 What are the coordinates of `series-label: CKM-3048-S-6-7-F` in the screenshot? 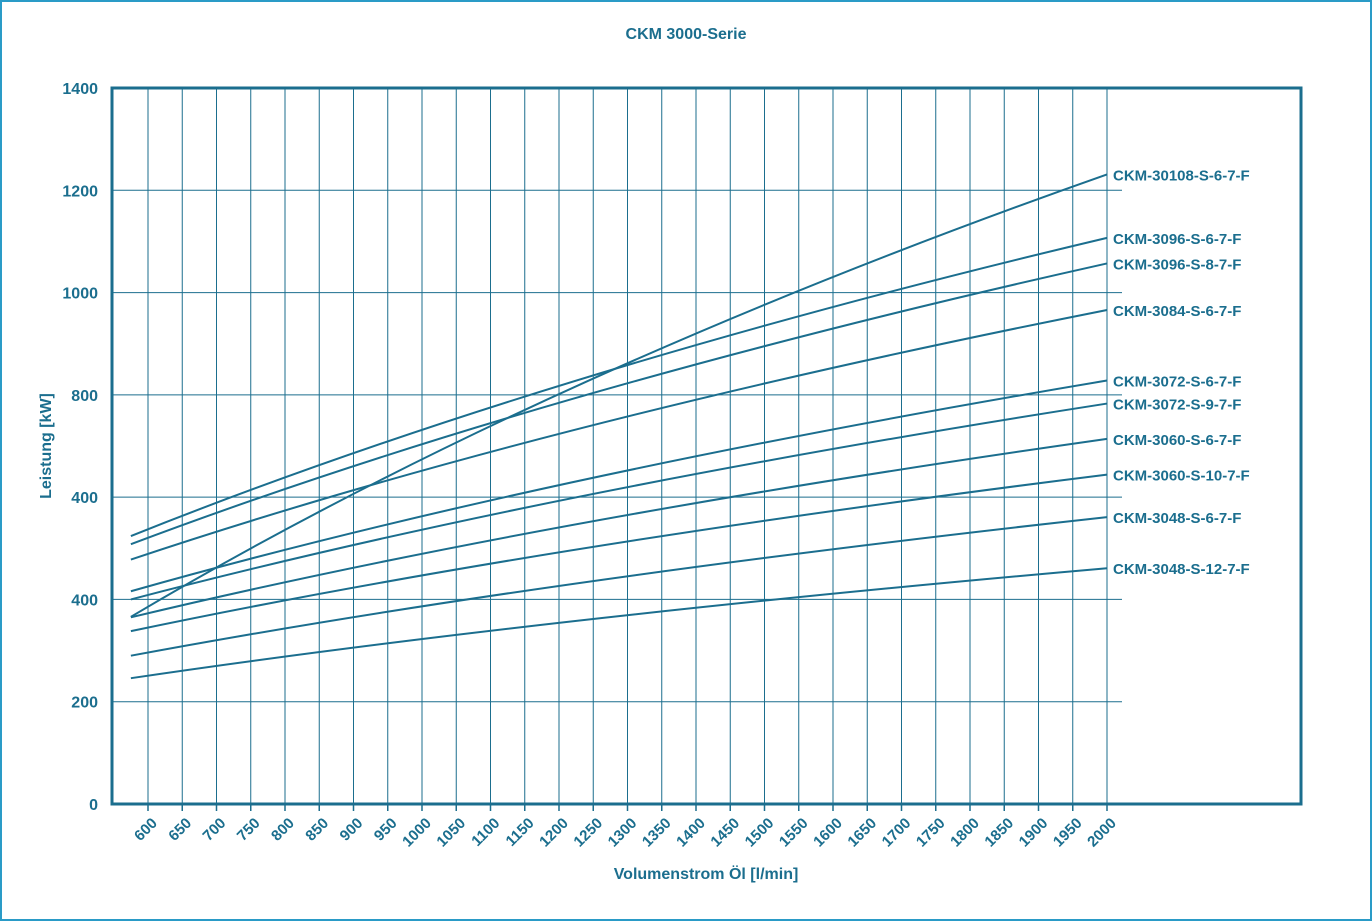 It's located at (1177, 518).